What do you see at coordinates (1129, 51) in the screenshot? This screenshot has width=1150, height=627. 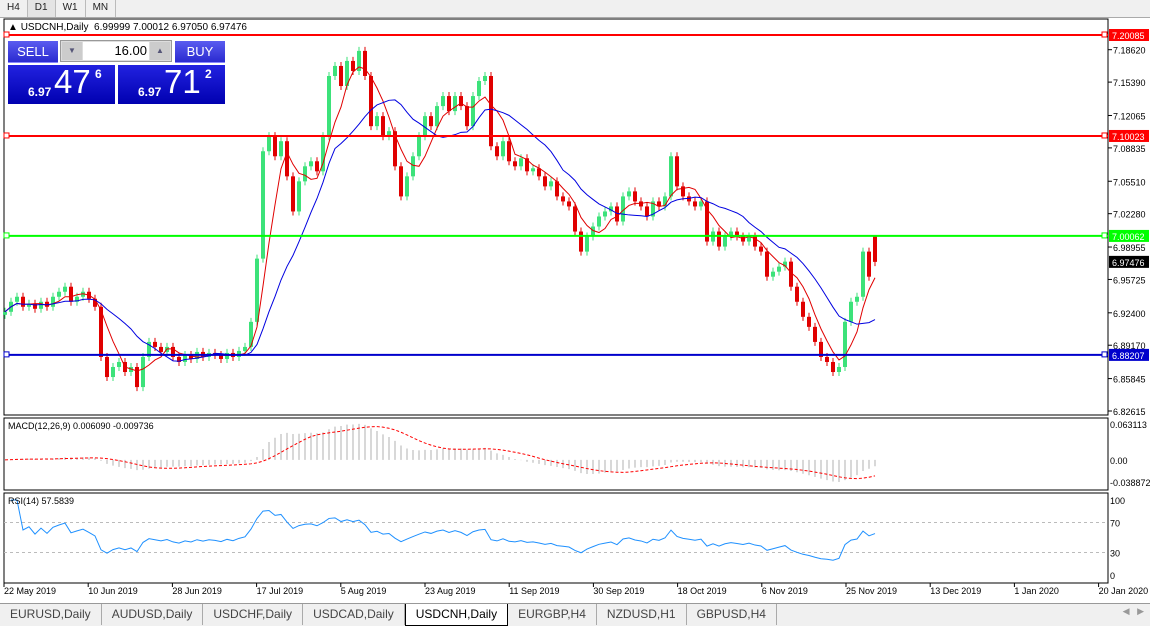 I see `y-tick-label: 7.18620` at bounding box center [1129, 51].